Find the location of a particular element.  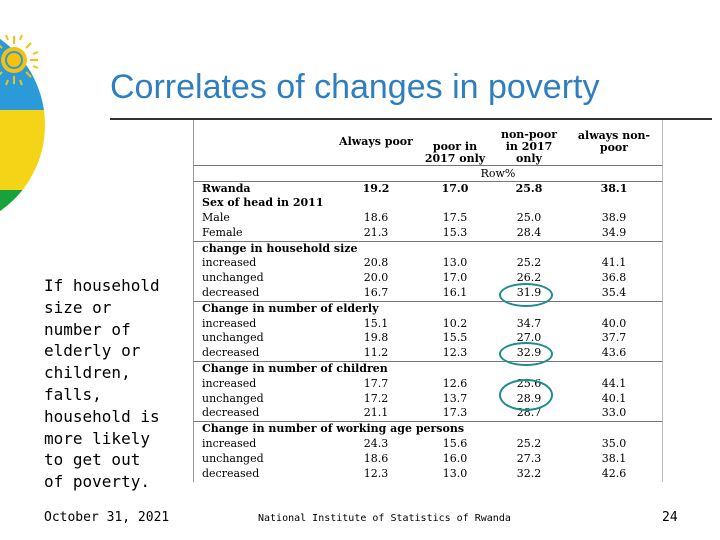

cell-value: 15.3 is located at coordinates (455, 232).